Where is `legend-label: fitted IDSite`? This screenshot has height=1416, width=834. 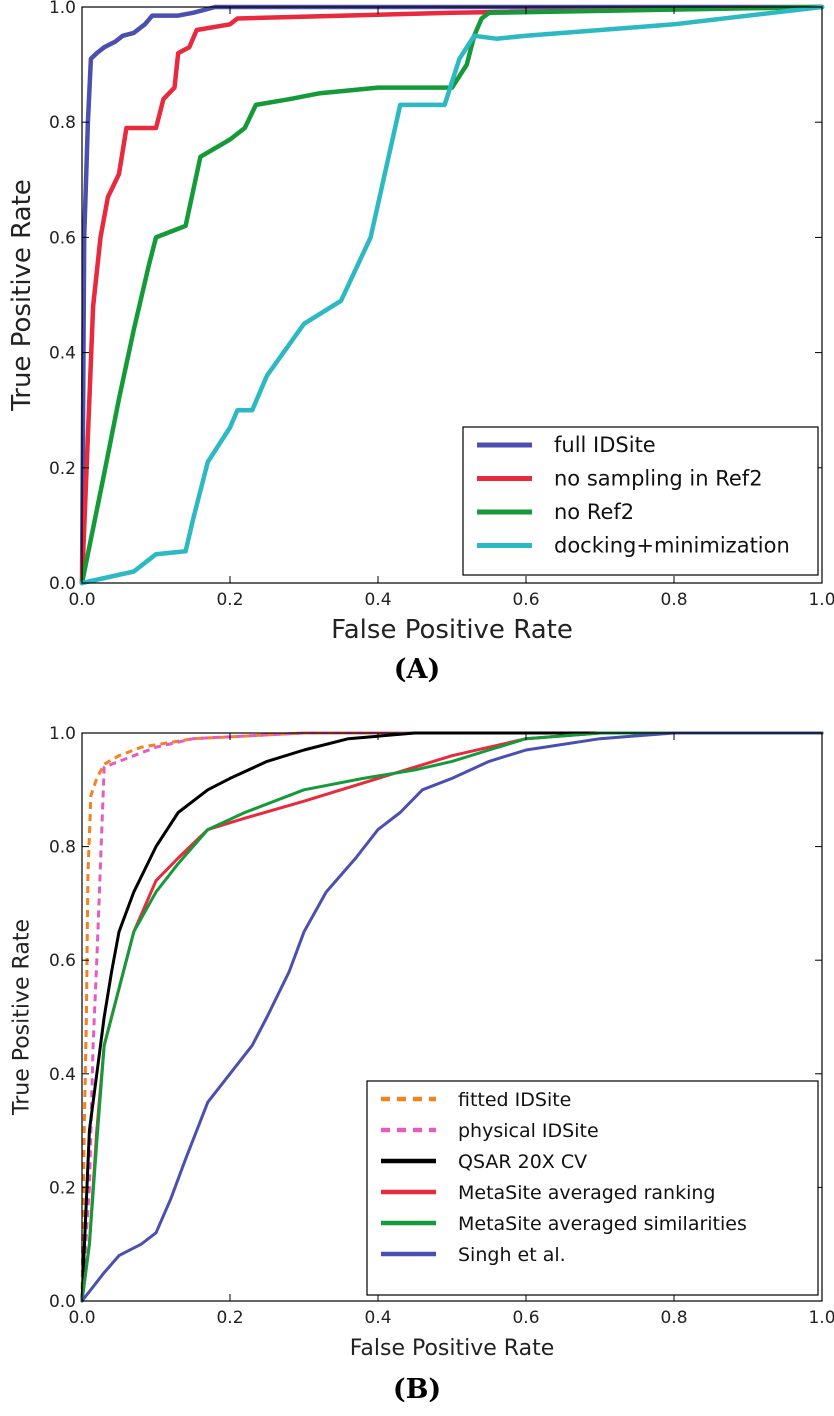
legend-label: fitted IDSite is located at coordinates (514, 1100).